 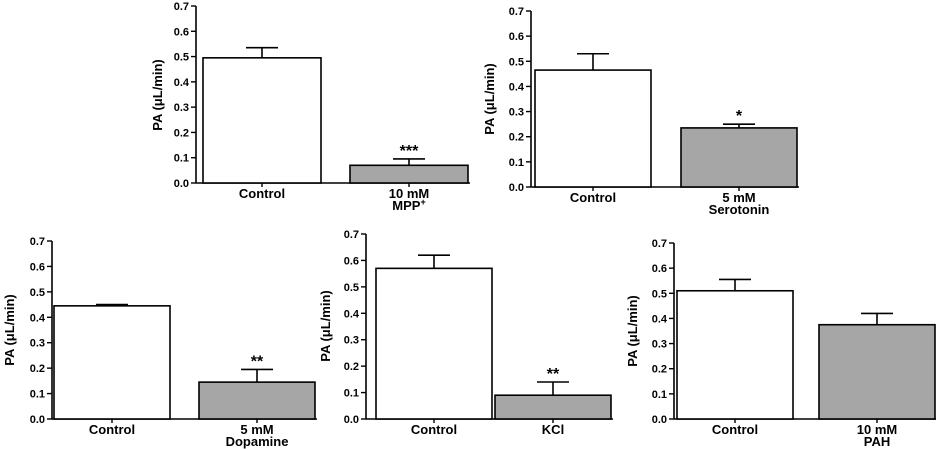 I want to click on x-category-sublabel-text: PAH, so click(x=877, y=441).